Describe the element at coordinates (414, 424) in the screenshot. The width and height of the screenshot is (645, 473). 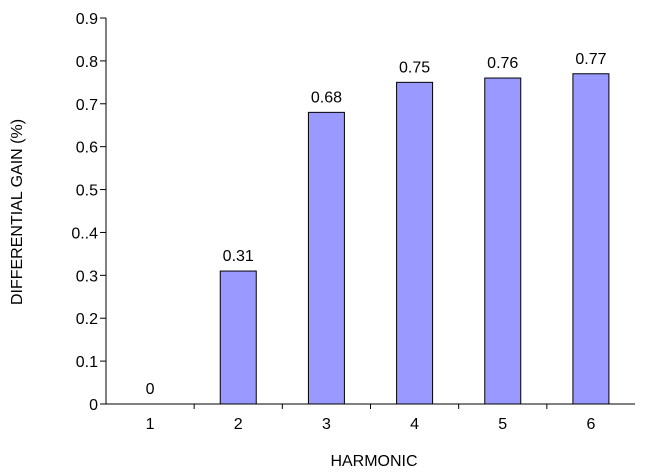
I see `x-tick-label-4: 4` at that location.